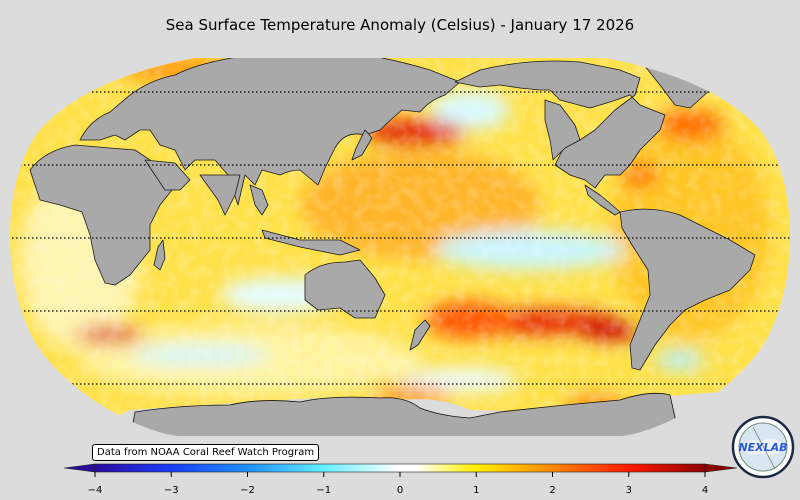  What do you see at coordinates (259, 200) in the screenshot?
I see `land-indochina` at bounding box center [259, 200].